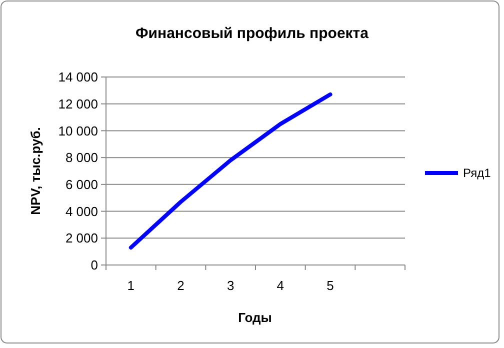  What do you see at coordinates (253, 33) in the screenshot?
I see `chart-title: Финансовый профиль проекта` at bounding box center [253, 33].